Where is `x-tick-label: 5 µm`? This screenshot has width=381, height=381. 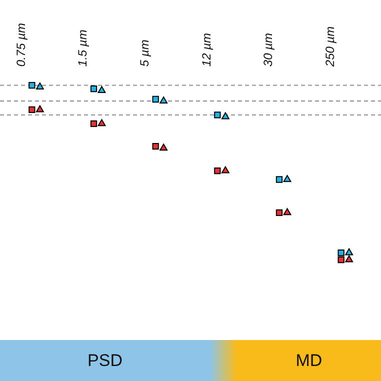 x-tick-label: 5 µm is located at coordinates (145, 53).